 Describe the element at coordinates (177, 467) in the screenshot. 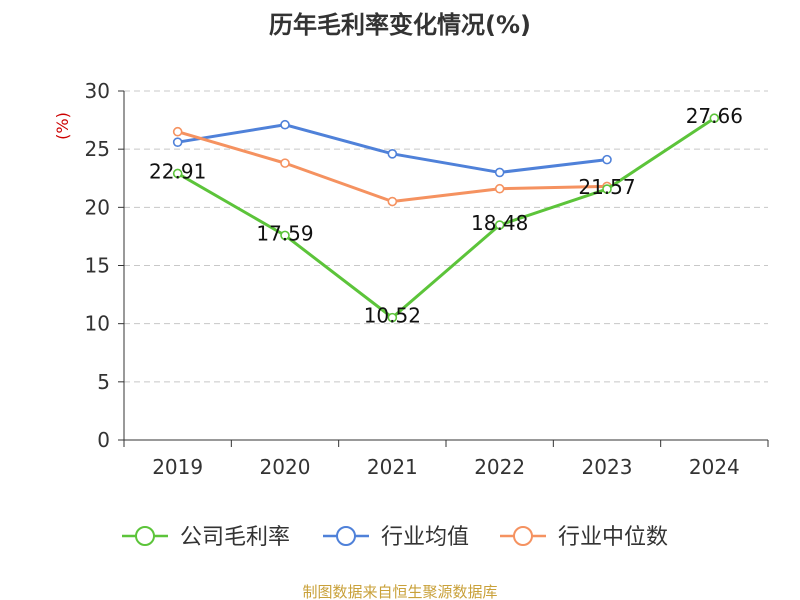

I see `x-tick-label: 2019` at that location.